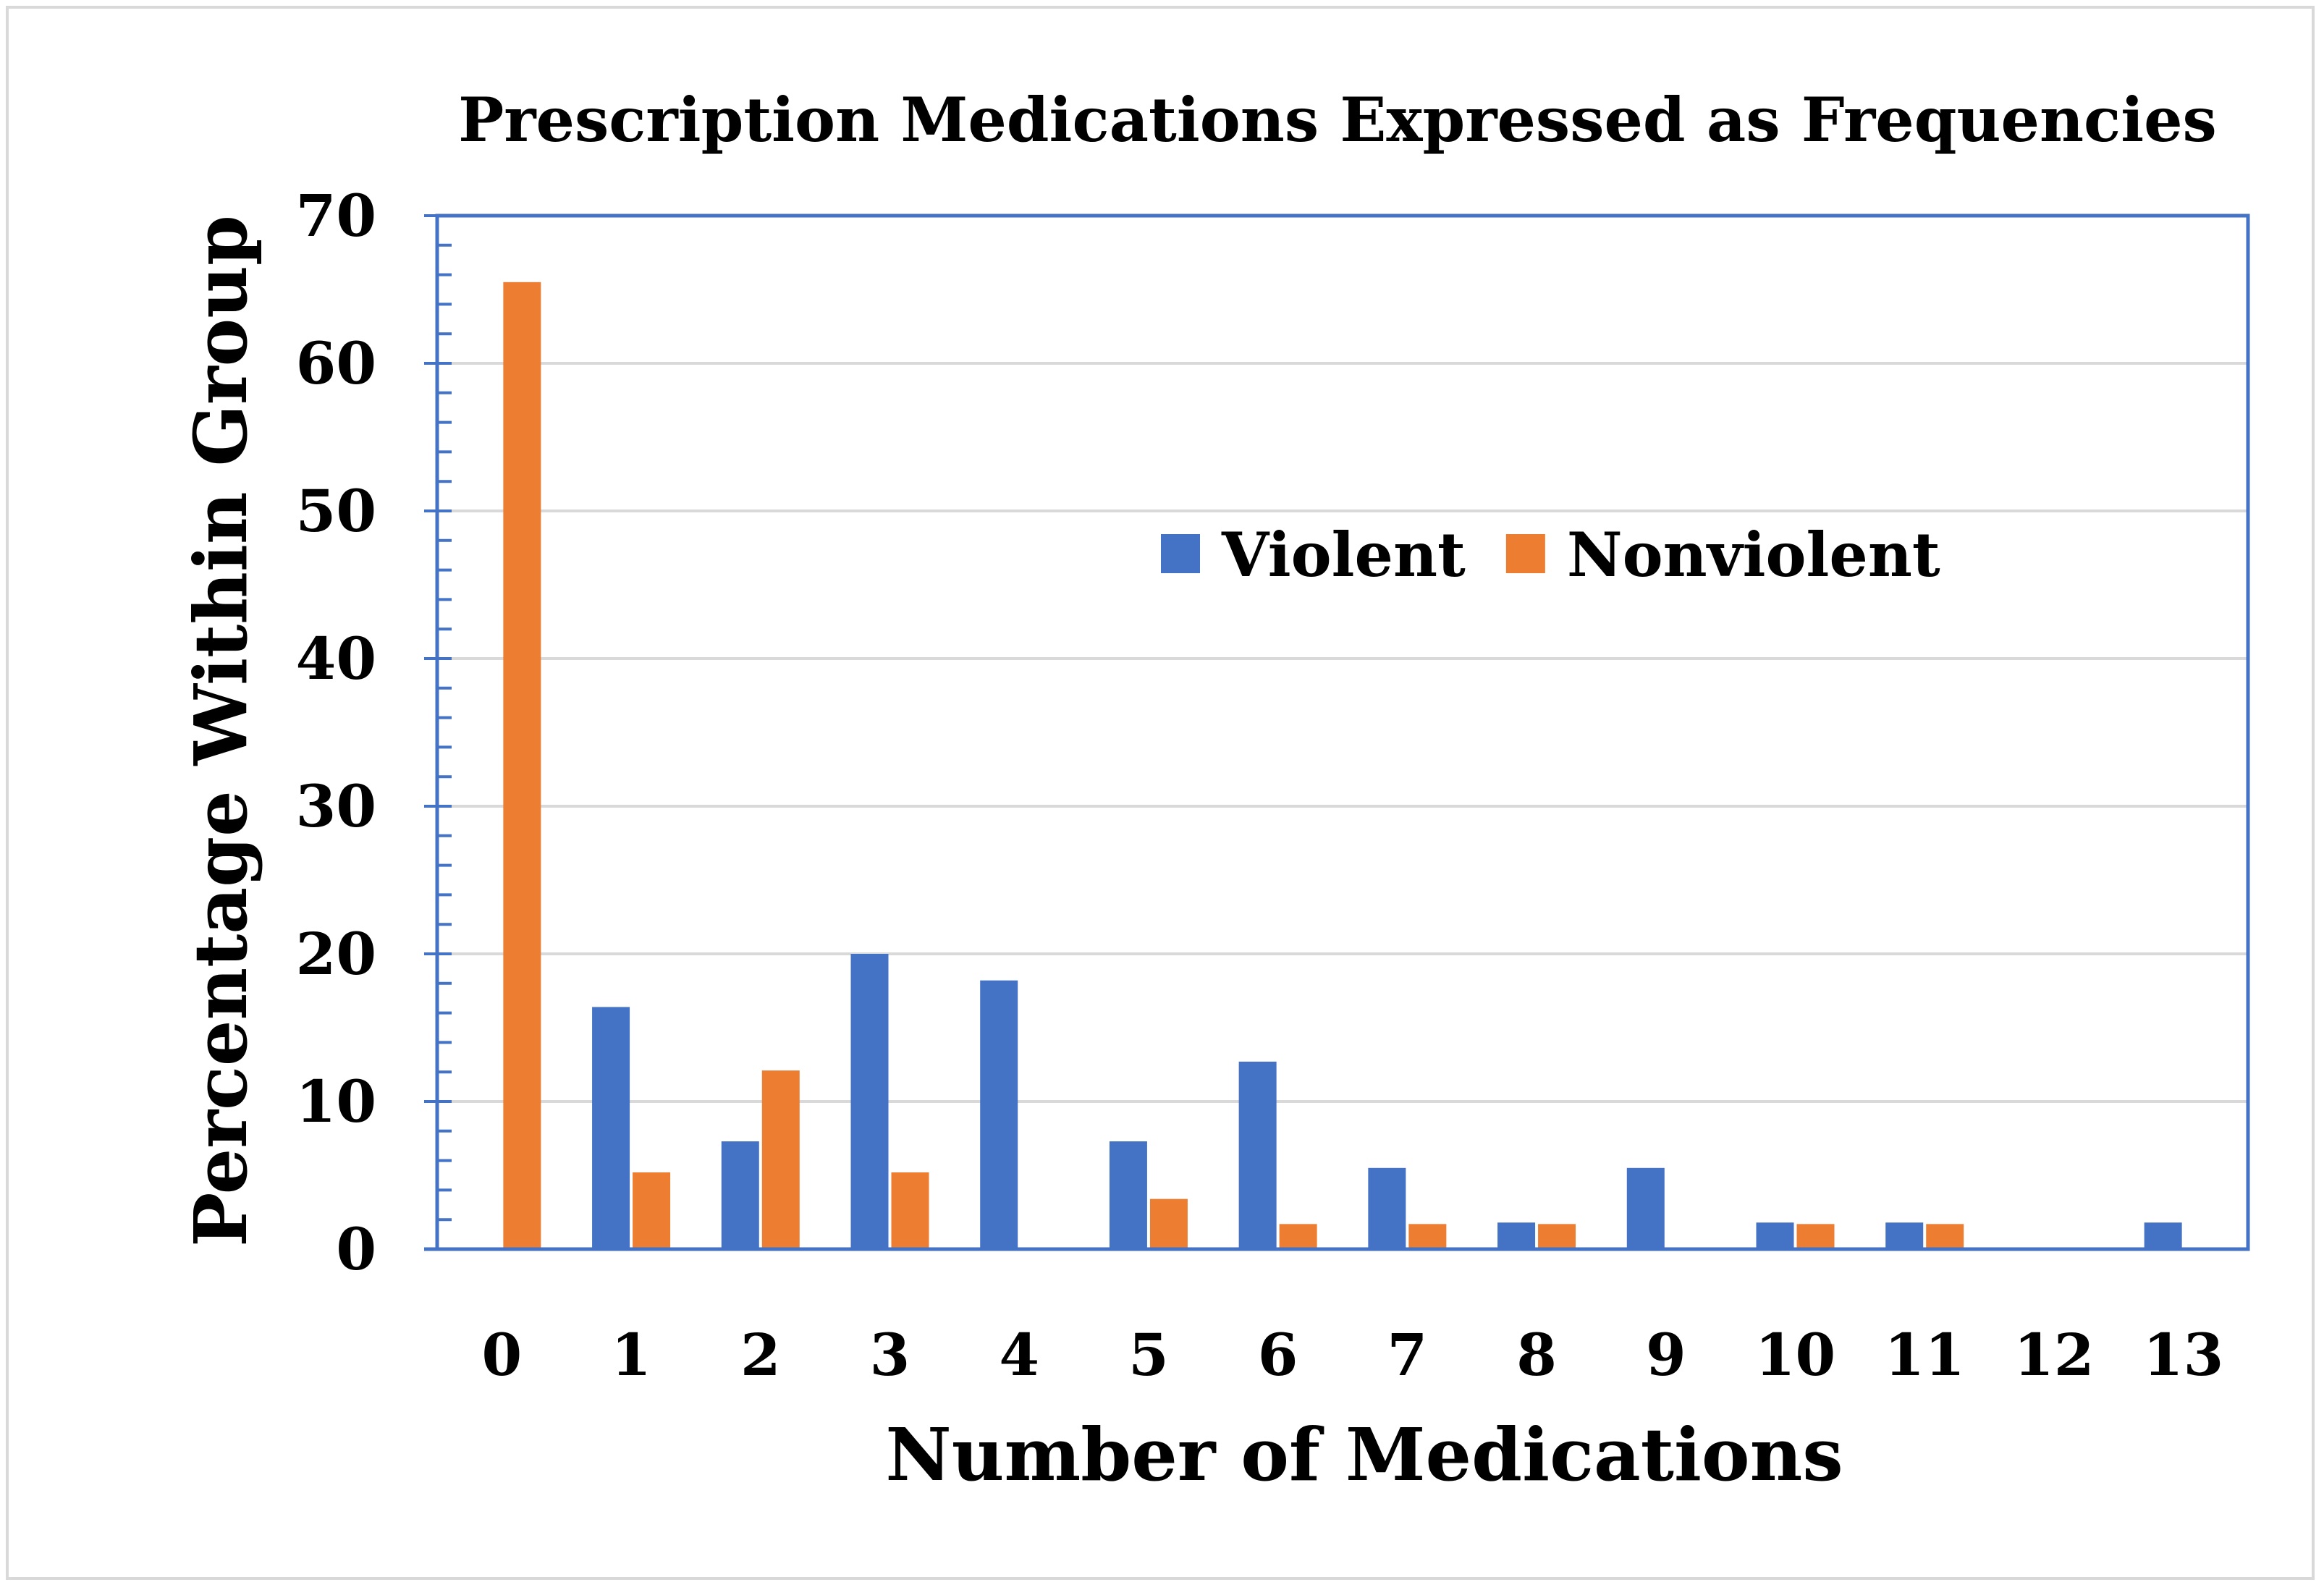 The height and width of the screenshot is (1590, 2324). I want to click on y-tick-label-0: 0, so click(356, 1249).